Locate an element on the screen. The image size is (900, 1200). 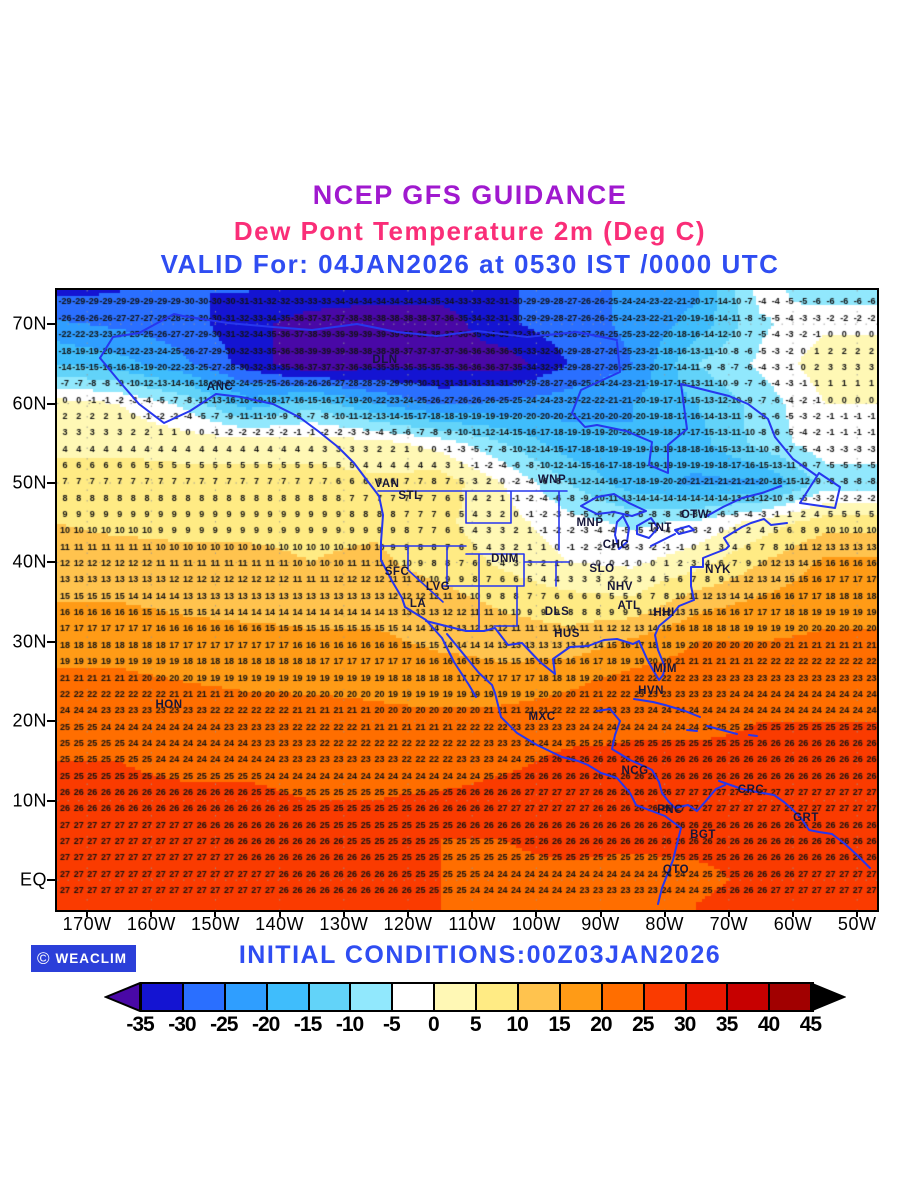
color-scale-tick-label: 35 is located at coordinates (726, 1024).